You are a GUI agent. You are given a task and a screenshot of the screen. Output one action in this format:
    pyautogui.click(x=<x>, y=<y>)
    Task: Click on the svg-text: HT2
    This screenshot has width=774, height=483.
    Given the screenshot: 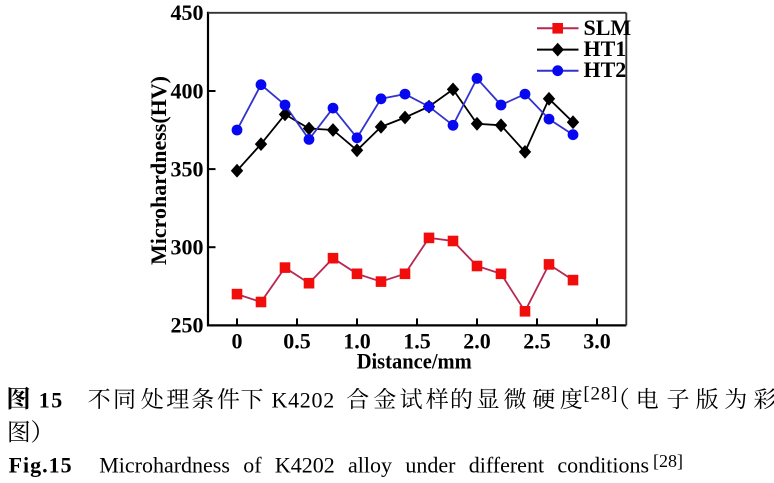 What is the action you would take?
    pyautogui.click(x=605, y=69)
    